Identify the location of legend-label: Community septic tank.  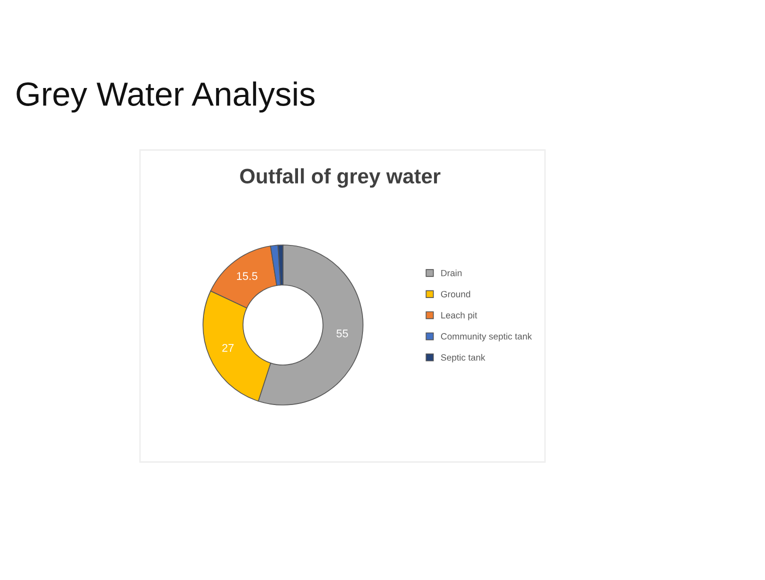
(486, 337).